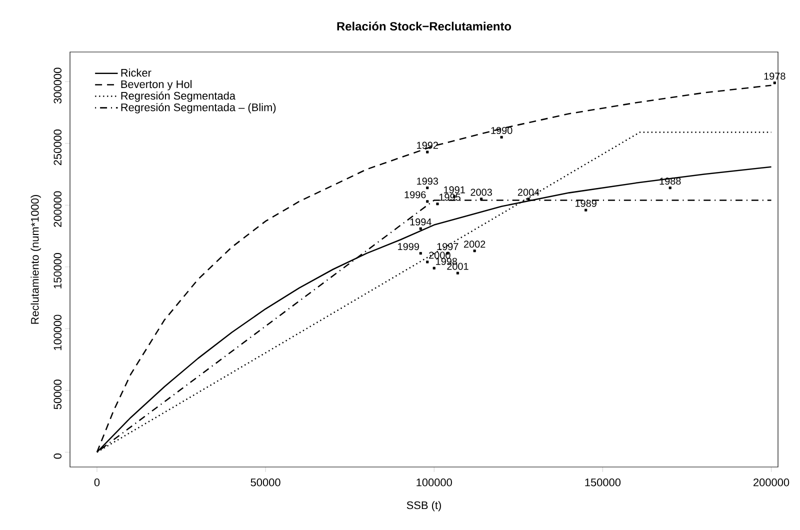  Describe the element at coordinates (501, 130) in the screenshot. I see `annotation: 1990` at that location.